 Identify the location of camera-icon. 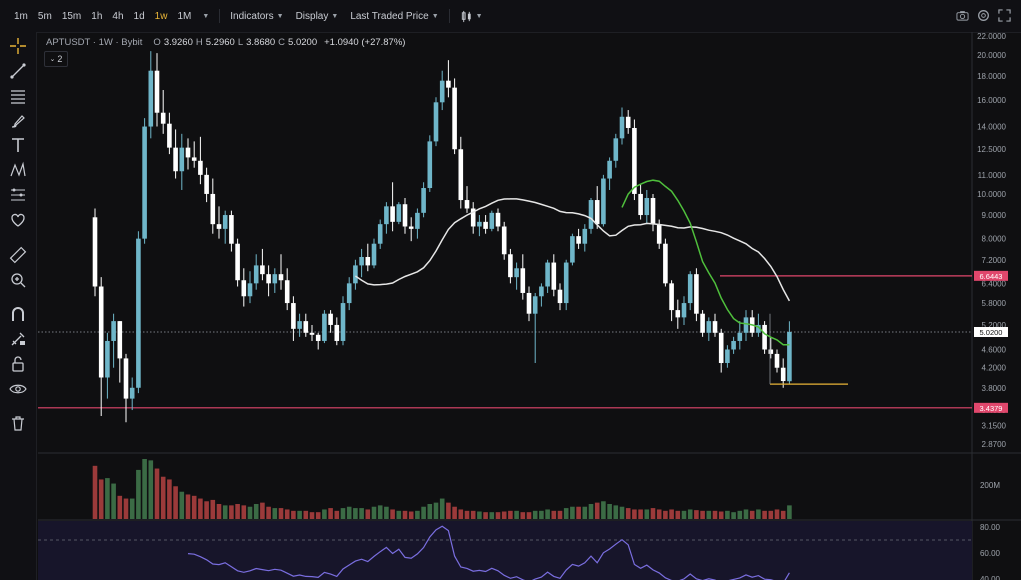
(962, 15).